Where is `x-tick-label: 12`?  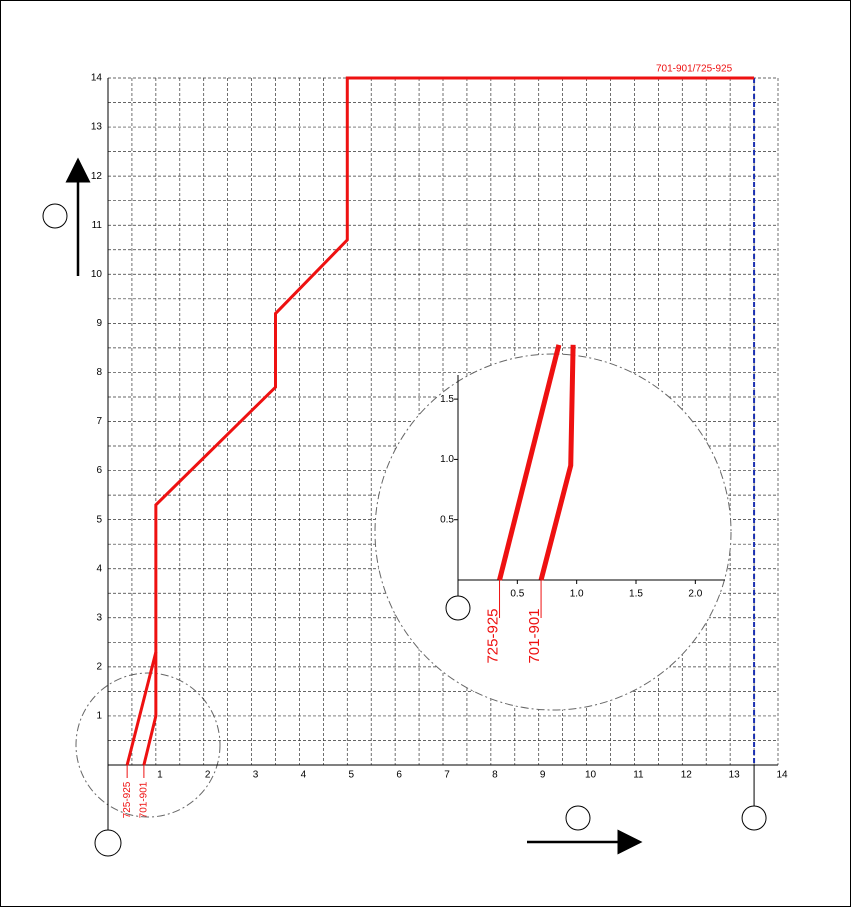
x-tick-label: 12 is located at coordinates (687, 775).